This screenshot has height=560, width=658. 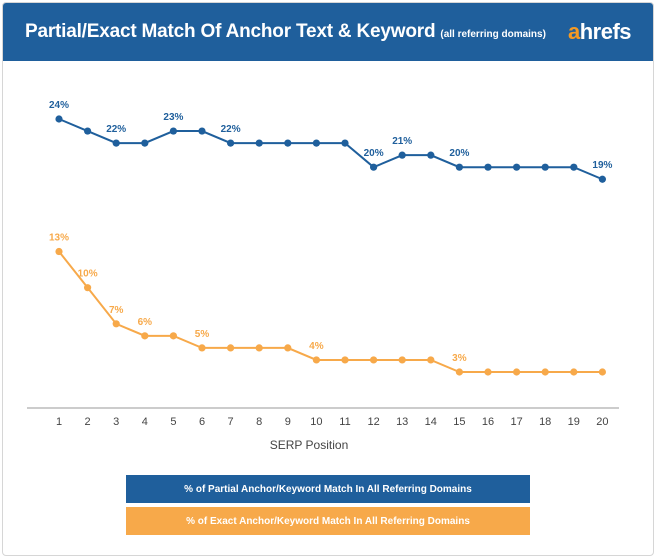 I want to click on x-tick-label: 8, so click(x=259, y=422).